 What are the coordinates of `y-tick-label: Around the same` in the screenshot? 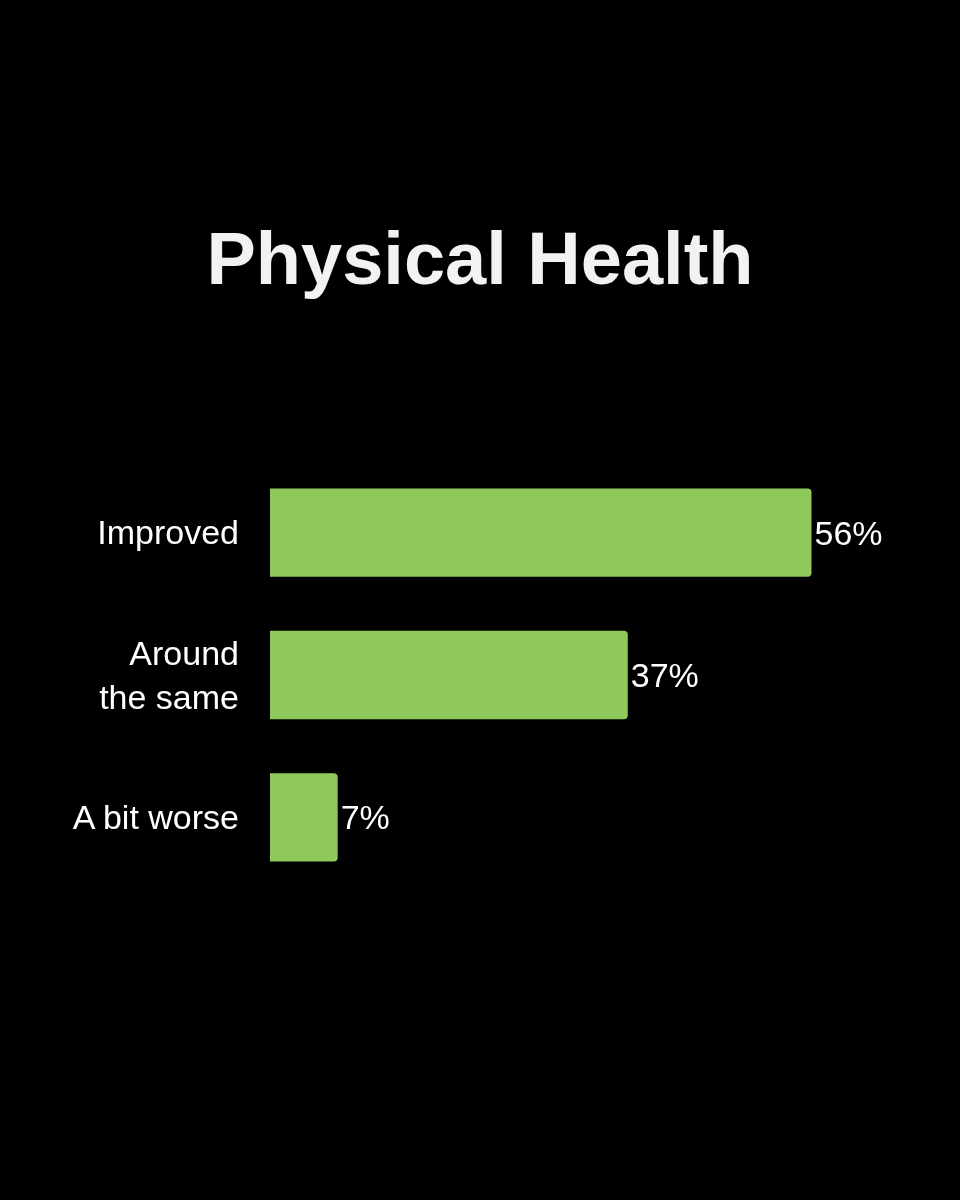 It's located at (169, 674).